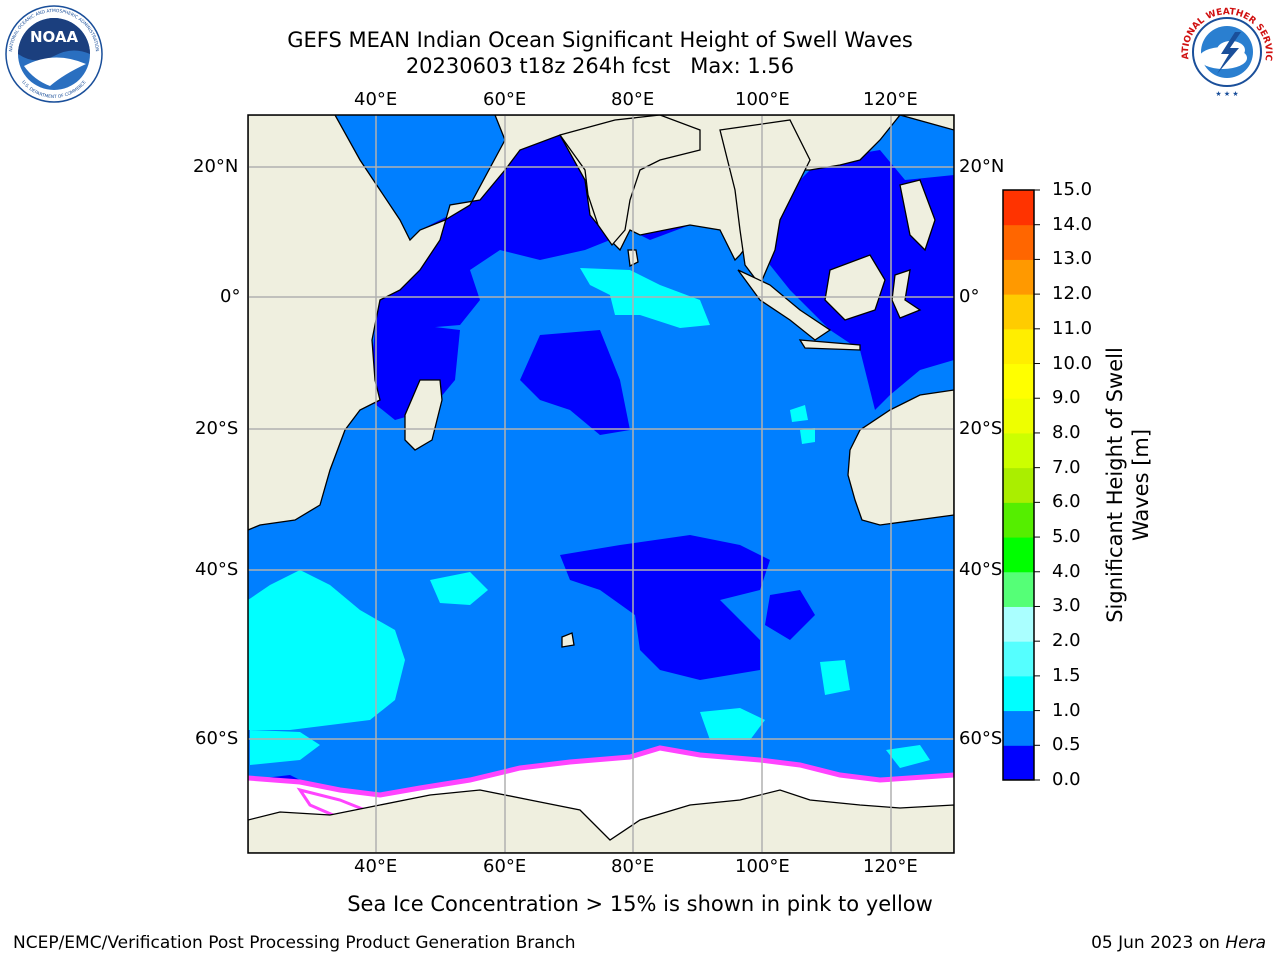 The height and width of the screenshot is (960, 1280). Describe the element at coordinates (1072, 294) in the screenshot. I see `colorbar-level-label: 12.0` at that location.